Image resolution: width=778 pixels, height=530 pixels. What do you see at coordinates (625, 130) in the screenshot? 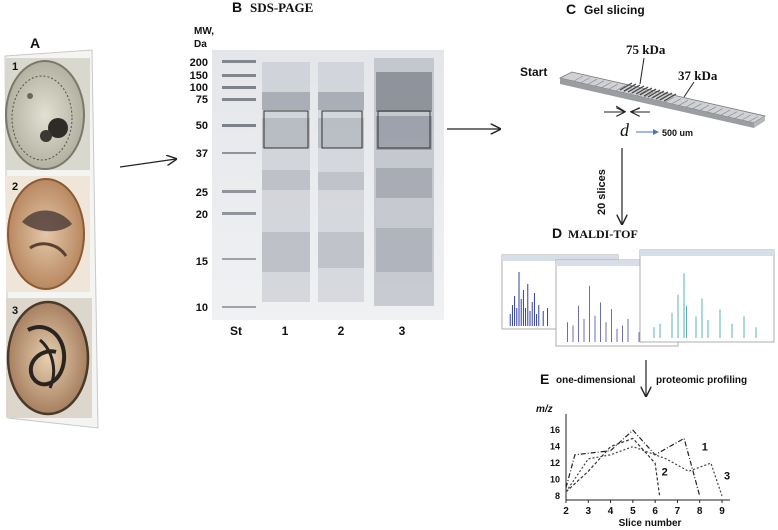
I see `slice-width-d: d` at bounding box center [625, 130].